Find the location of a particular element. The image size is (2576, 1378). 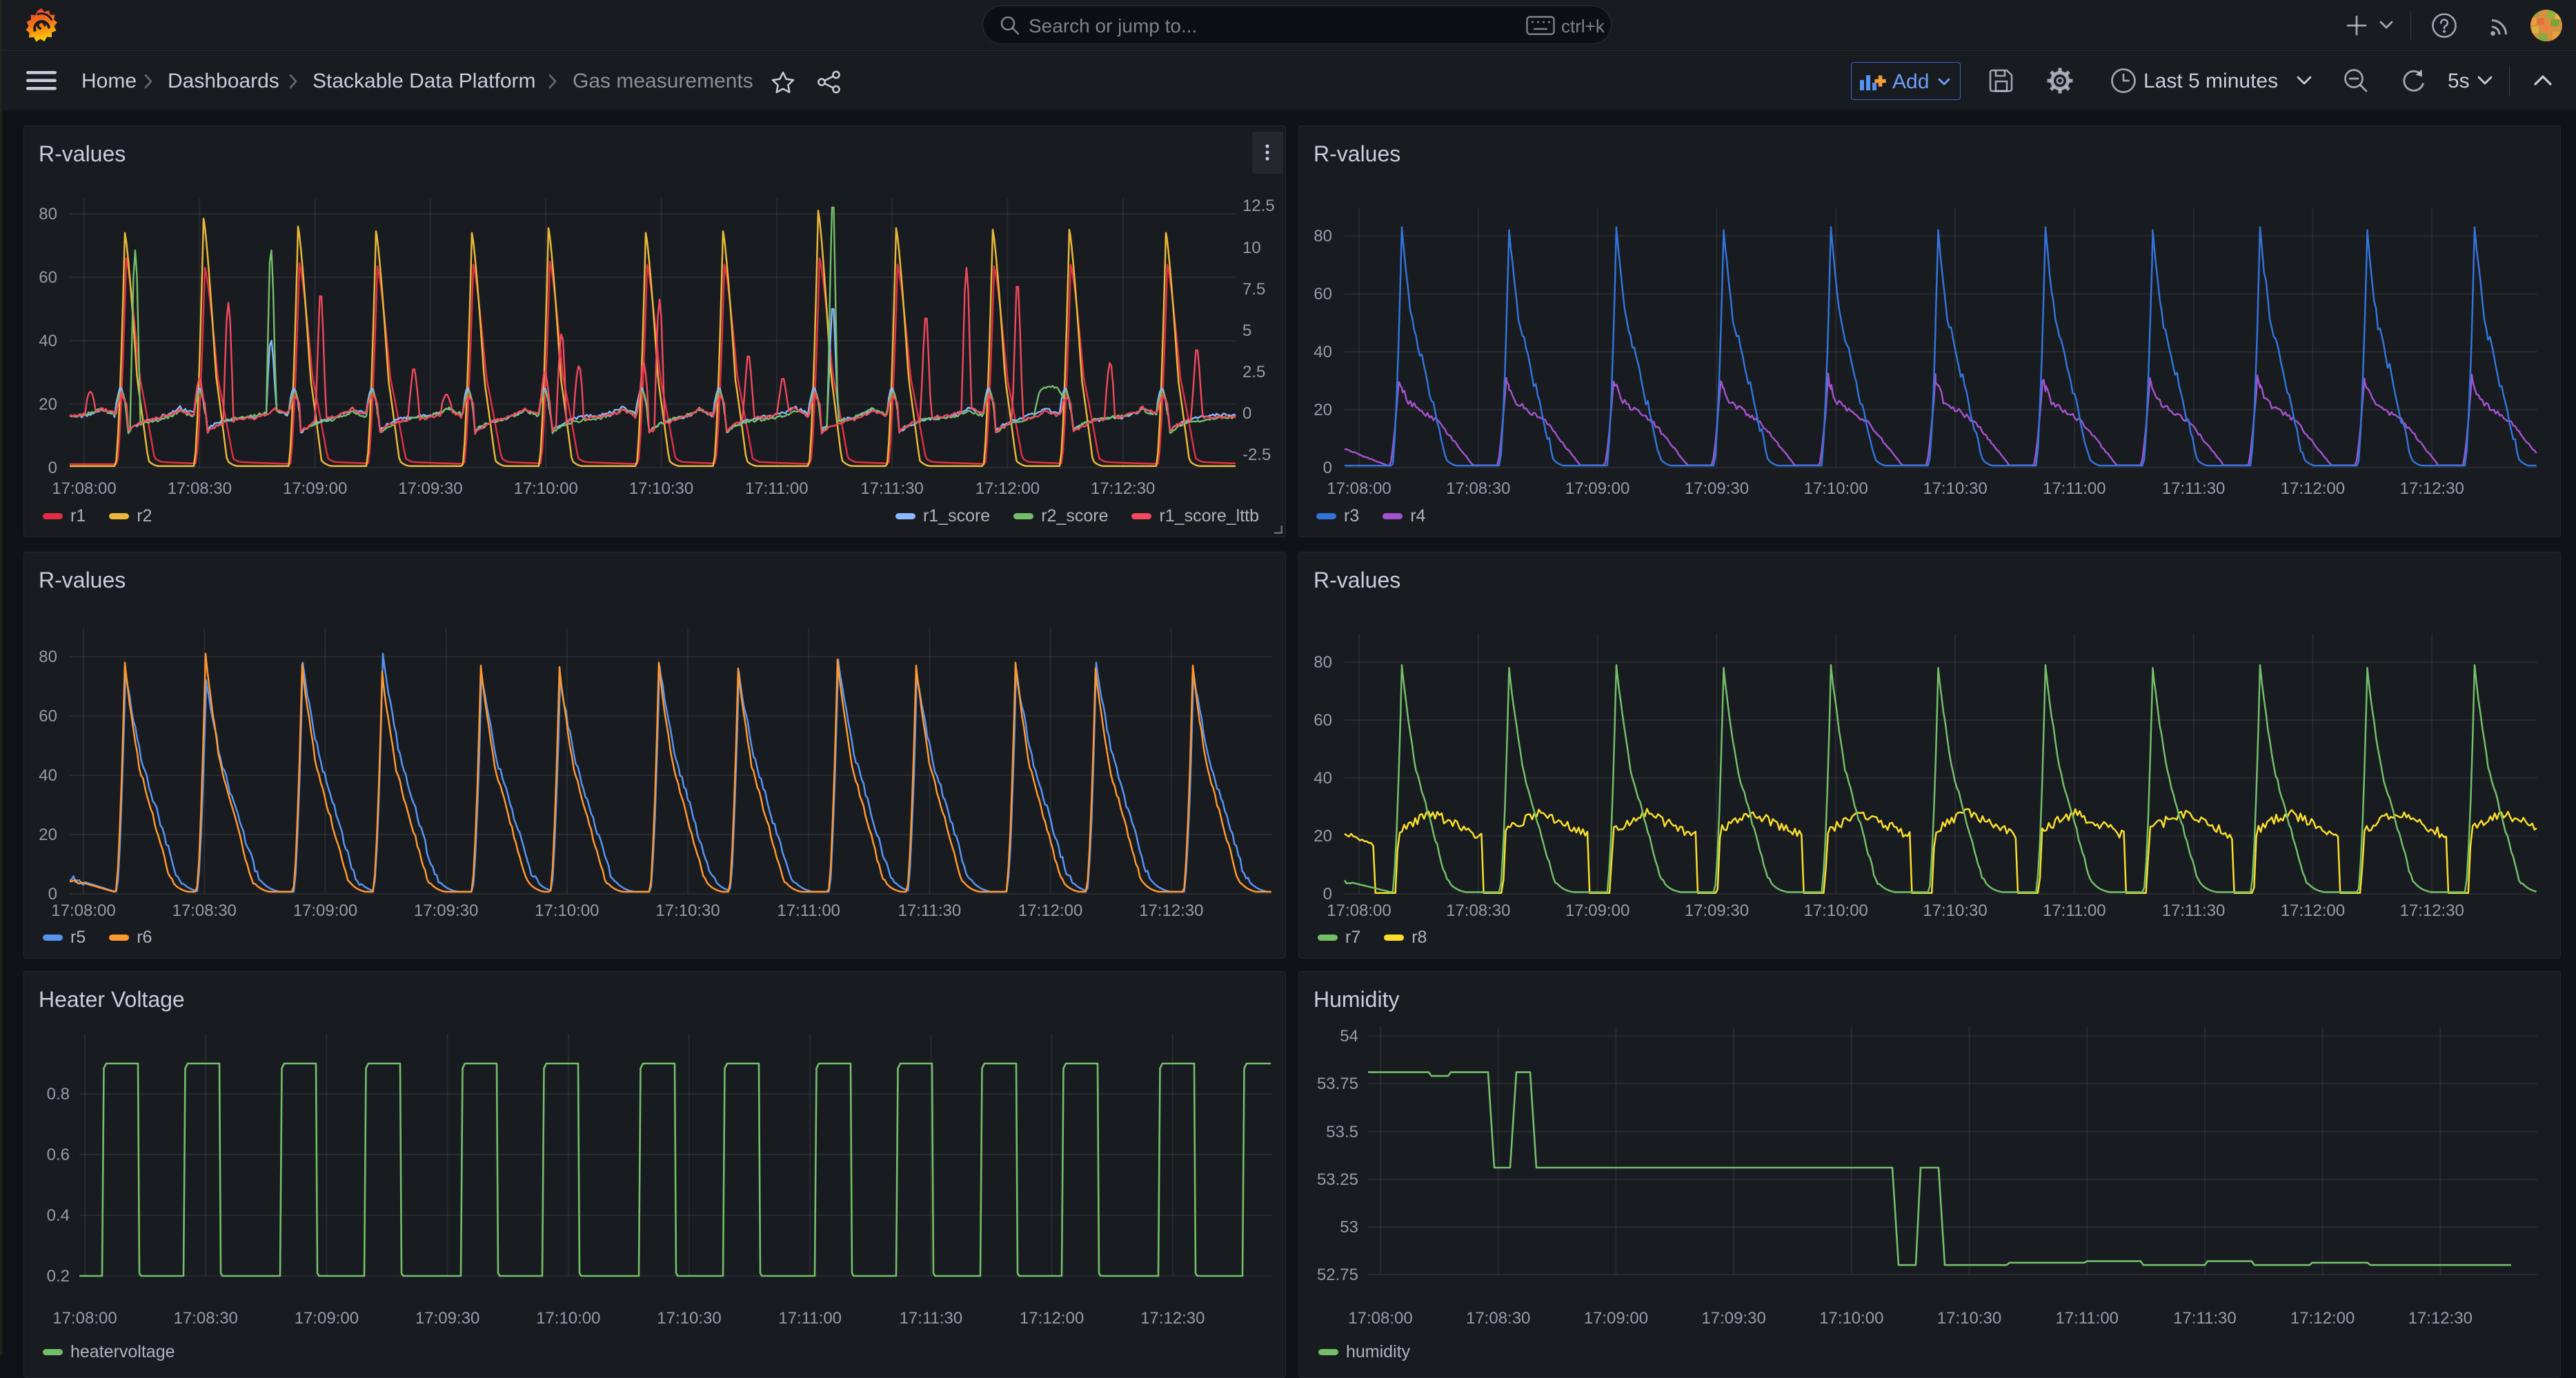

svg-text: 0.8 is located at coordinates (58, 1094).